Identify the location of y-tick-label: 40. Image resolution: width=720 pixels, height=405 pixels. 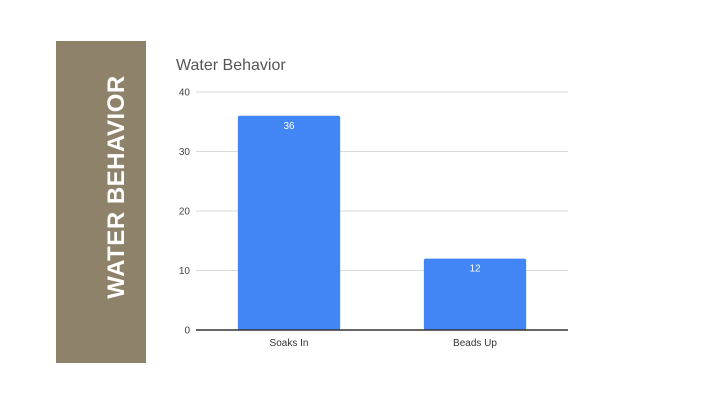
(185, 93).